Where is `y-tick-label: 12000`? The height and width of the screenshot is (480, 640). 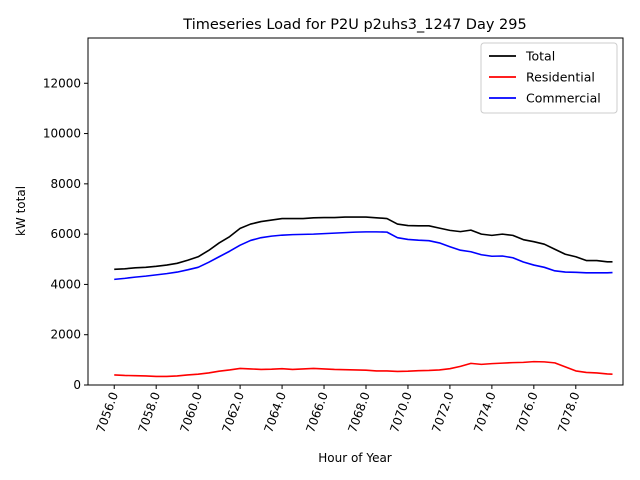
y-tick-label: 12000 is located at coordinates (62, 83).